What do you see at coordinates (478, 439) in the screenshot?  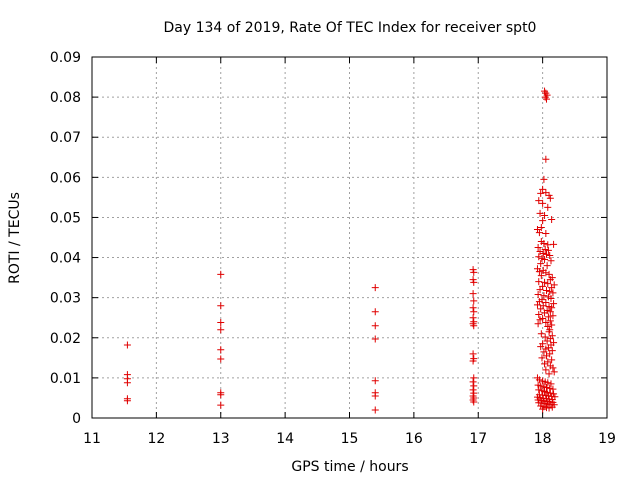 I see `x-tick-label: 17` at bounding box center [478, 439].